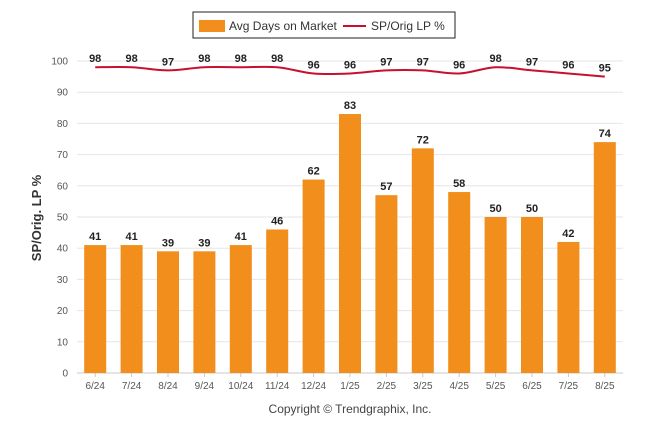 The image size is (646, 434). I want to click on legend-label-avg-days: Avg Days on Market, so click(283, 26).